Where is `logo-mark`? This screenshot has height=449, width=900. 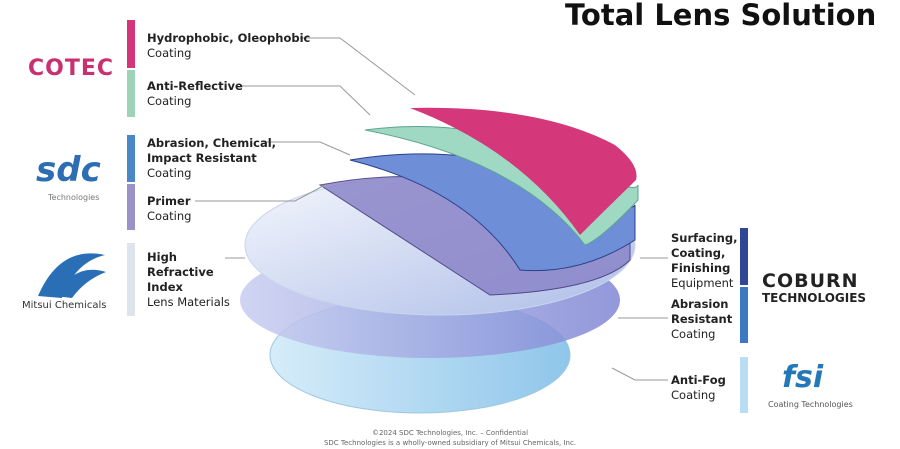
logo-mark is located at coordinates (72, 275).